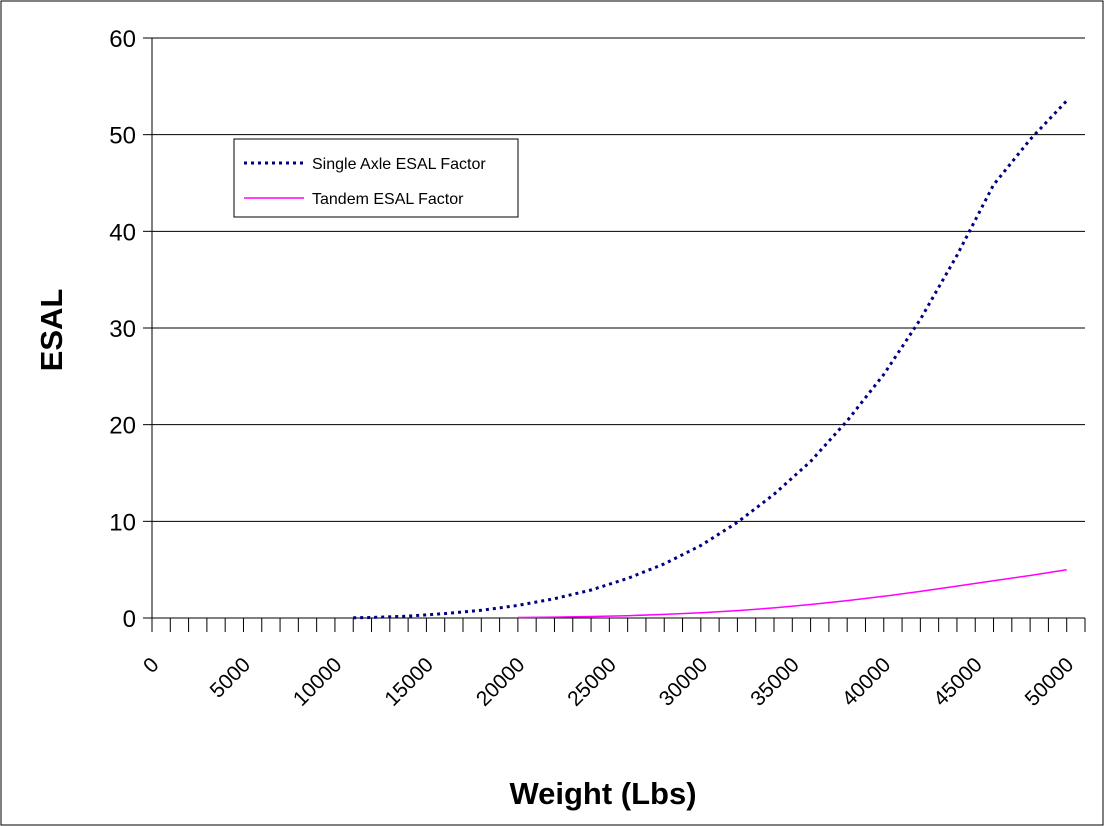 This screenshot has width=1104, height=826. Describe the element at coordinates (122, 136) in the screenshot. I see `y-tick-label: 50` at that location.